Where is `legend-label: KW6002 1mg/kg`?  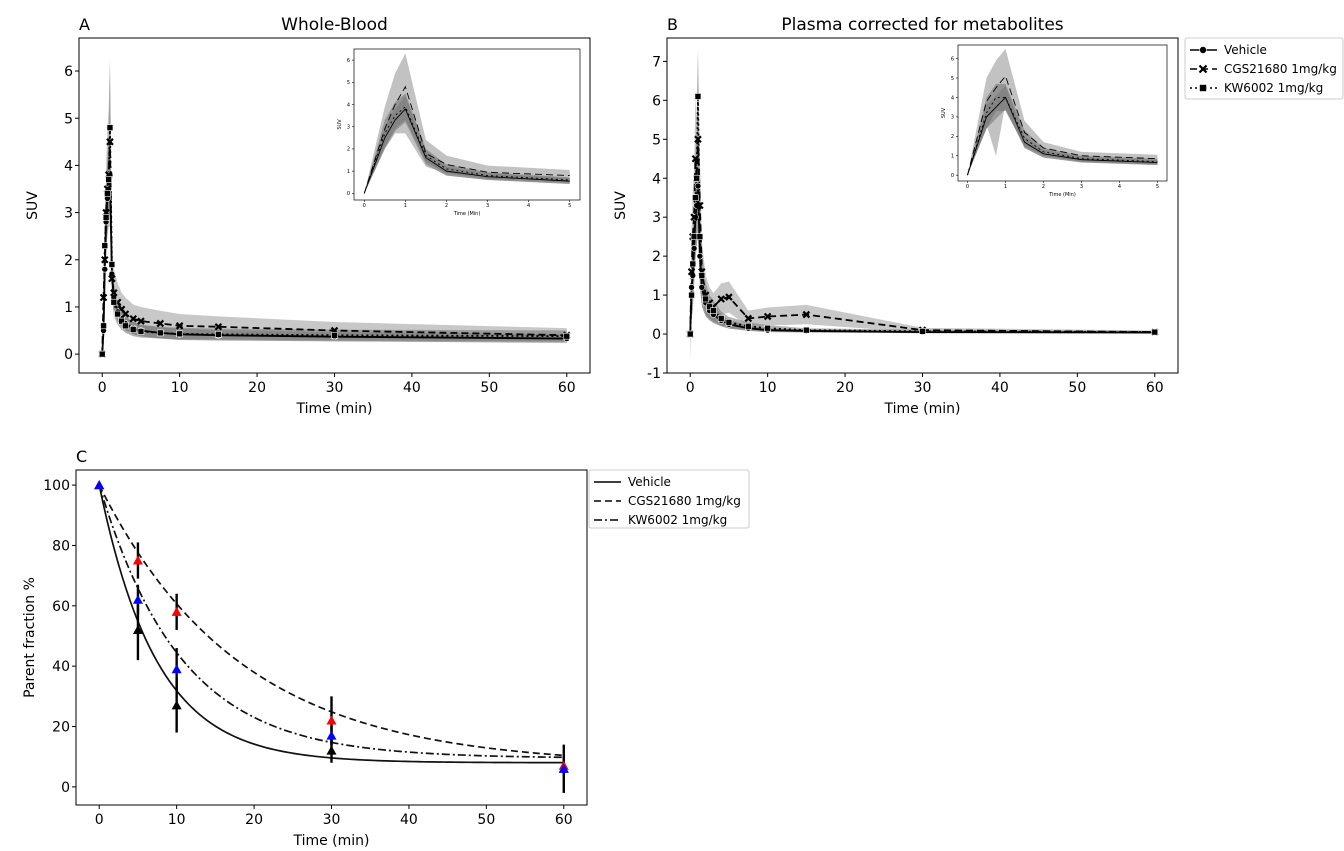 legend-label: KW6002 1mg/kg is located at coordinates (677, 520).